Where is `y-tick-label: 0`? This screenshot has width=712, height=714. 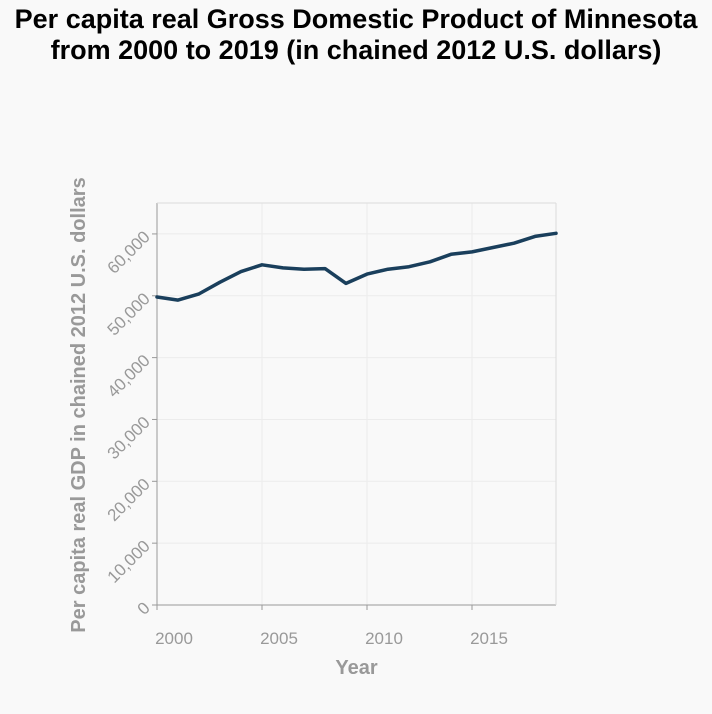
y-tick-label: 0 is located at coordinates (144, 608).